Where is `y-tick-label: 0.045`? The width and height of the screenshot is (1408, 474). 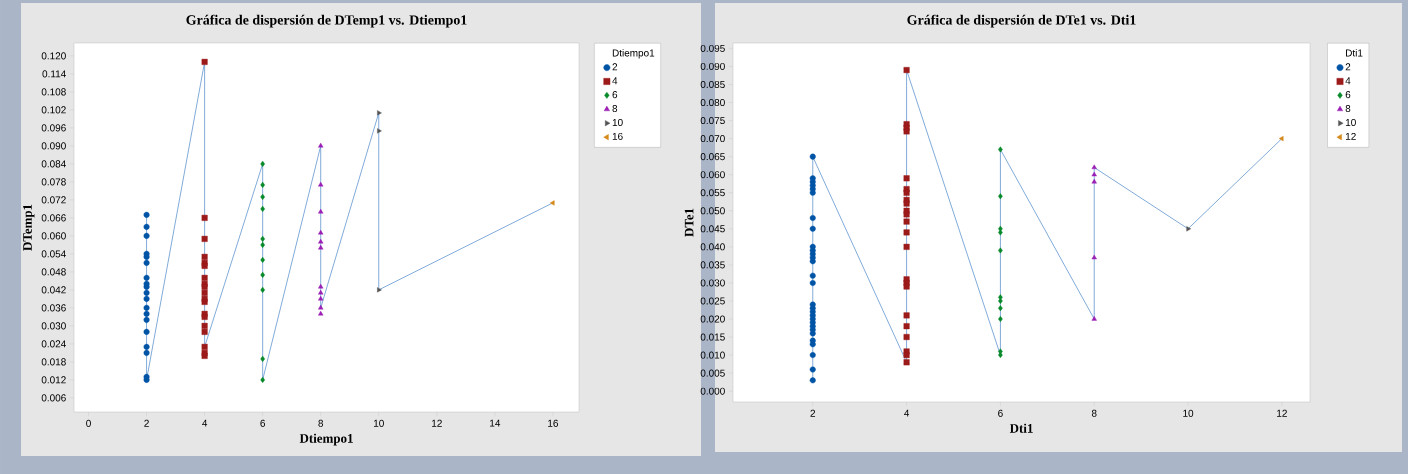 y-tick-label: 0.045 is located at coordinates (712, 229).